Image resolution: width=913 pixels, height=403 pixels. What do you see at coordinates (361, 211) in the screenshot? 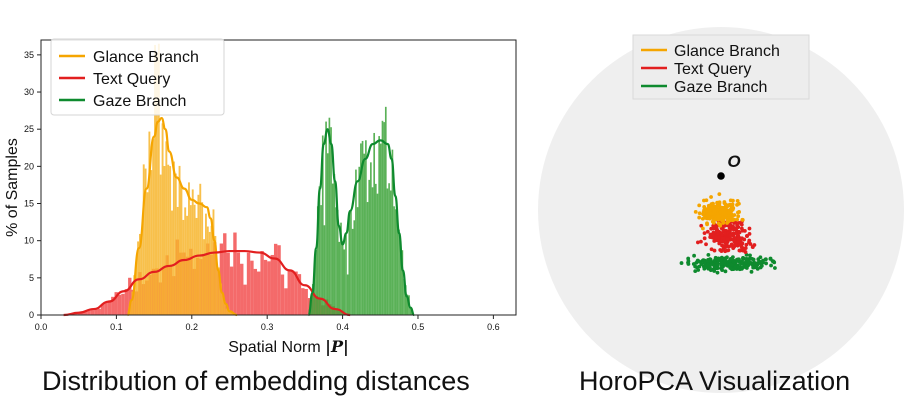
I see `bars-gaze-branch` at bounding box center [361, 211].